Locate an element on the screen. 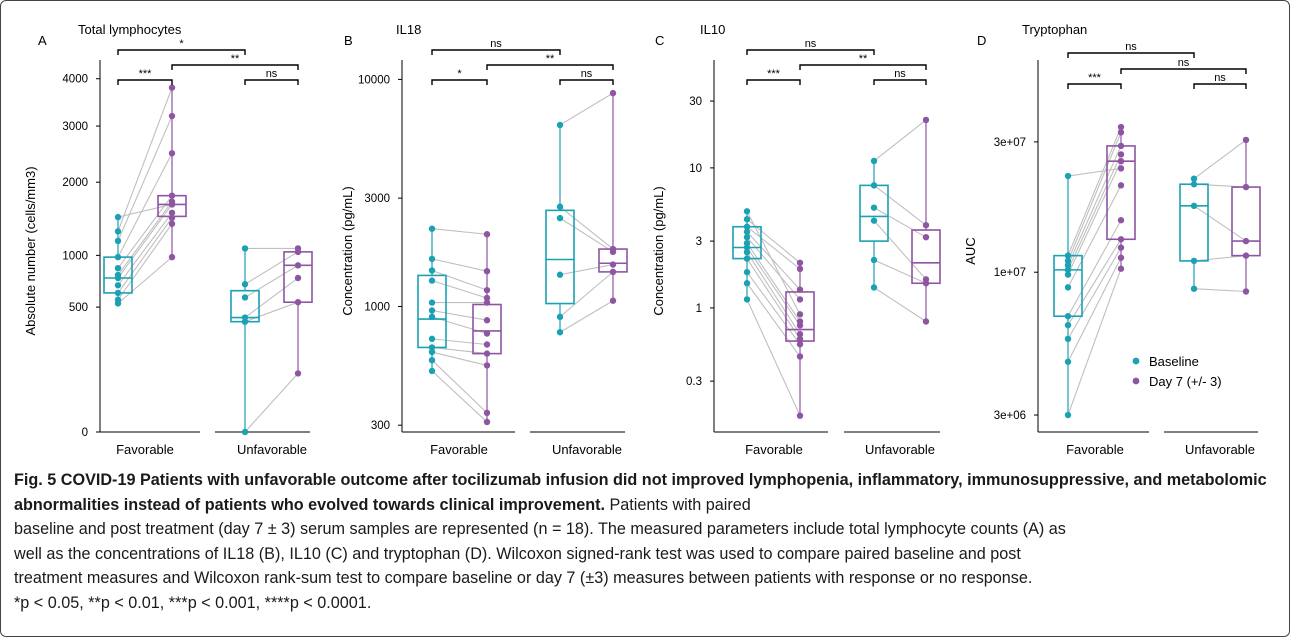 The width and height of the screenshot is (1292, 639). panel-letter: D is located at coordinates (981, 40).